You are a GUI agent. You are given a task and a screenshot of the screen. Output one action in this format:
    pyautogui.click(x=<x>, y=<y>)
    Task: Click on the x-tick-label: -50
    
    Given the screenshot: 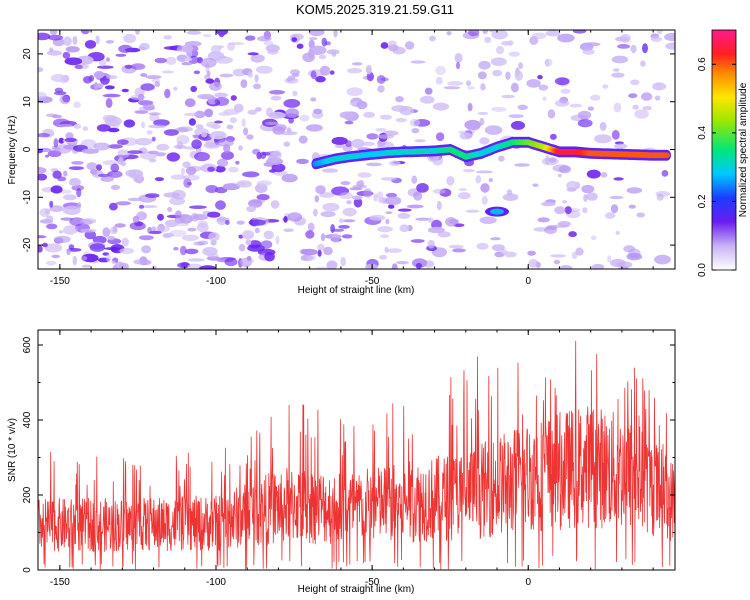 What is the action you would take?
    pyautogui.click(x=372, y=582)
    